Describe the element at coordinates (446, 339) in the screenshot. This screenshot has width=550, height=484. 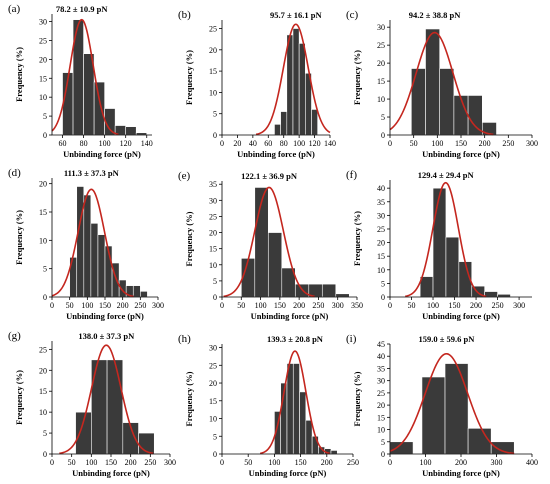
I see `mean-annotation: 159.0 ± 59.6 pN` at that location.